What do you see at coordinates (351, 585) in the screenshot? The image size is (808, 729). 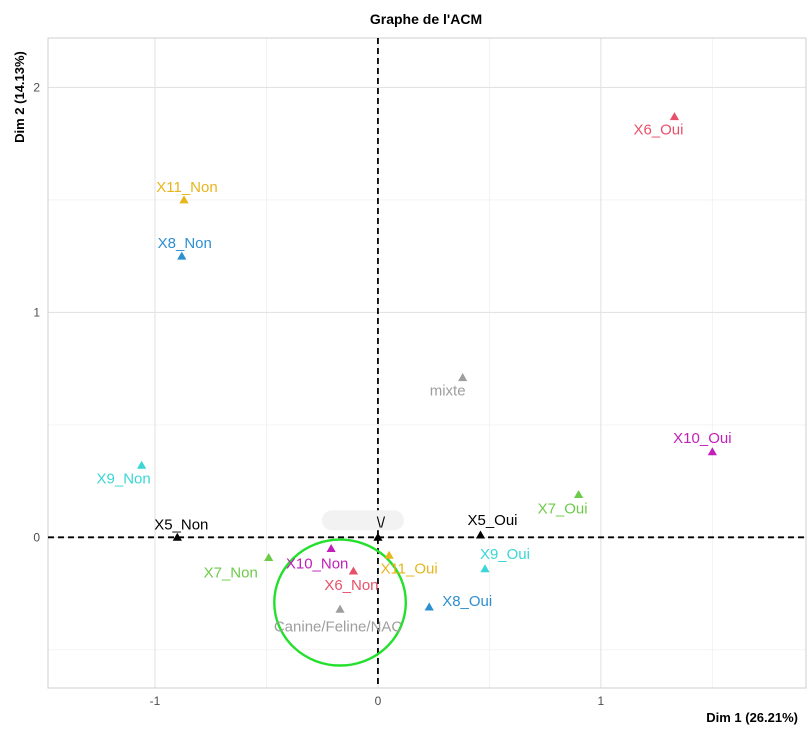 I see `data-point-label: X6_Non` at bounding box center [351, 585].